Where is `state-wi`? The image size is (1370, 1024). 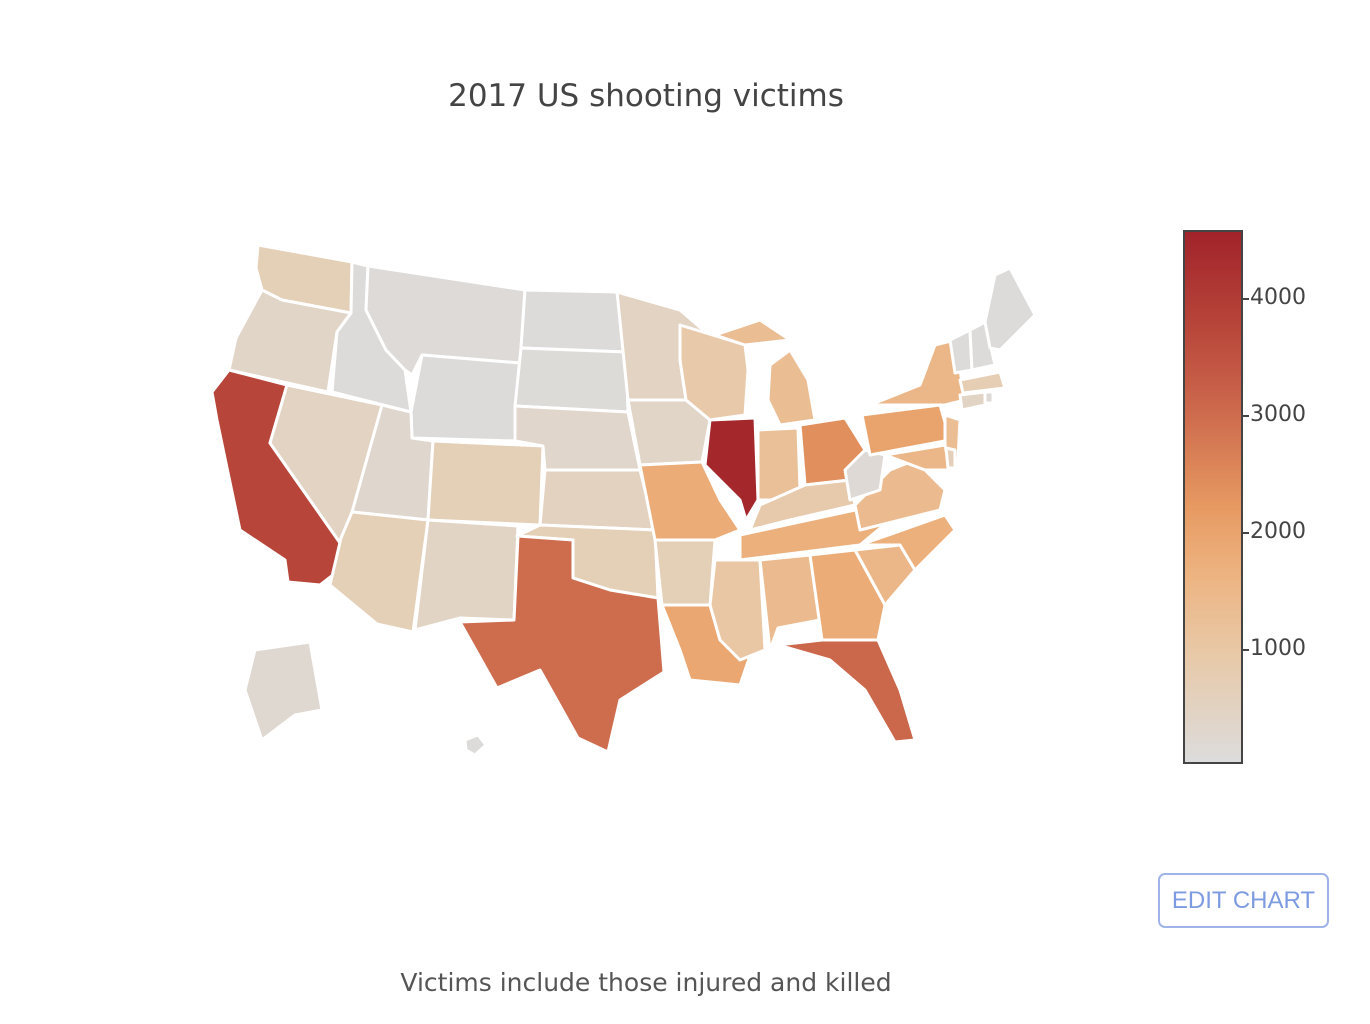 state-wi is located at coordinates (714, 372).